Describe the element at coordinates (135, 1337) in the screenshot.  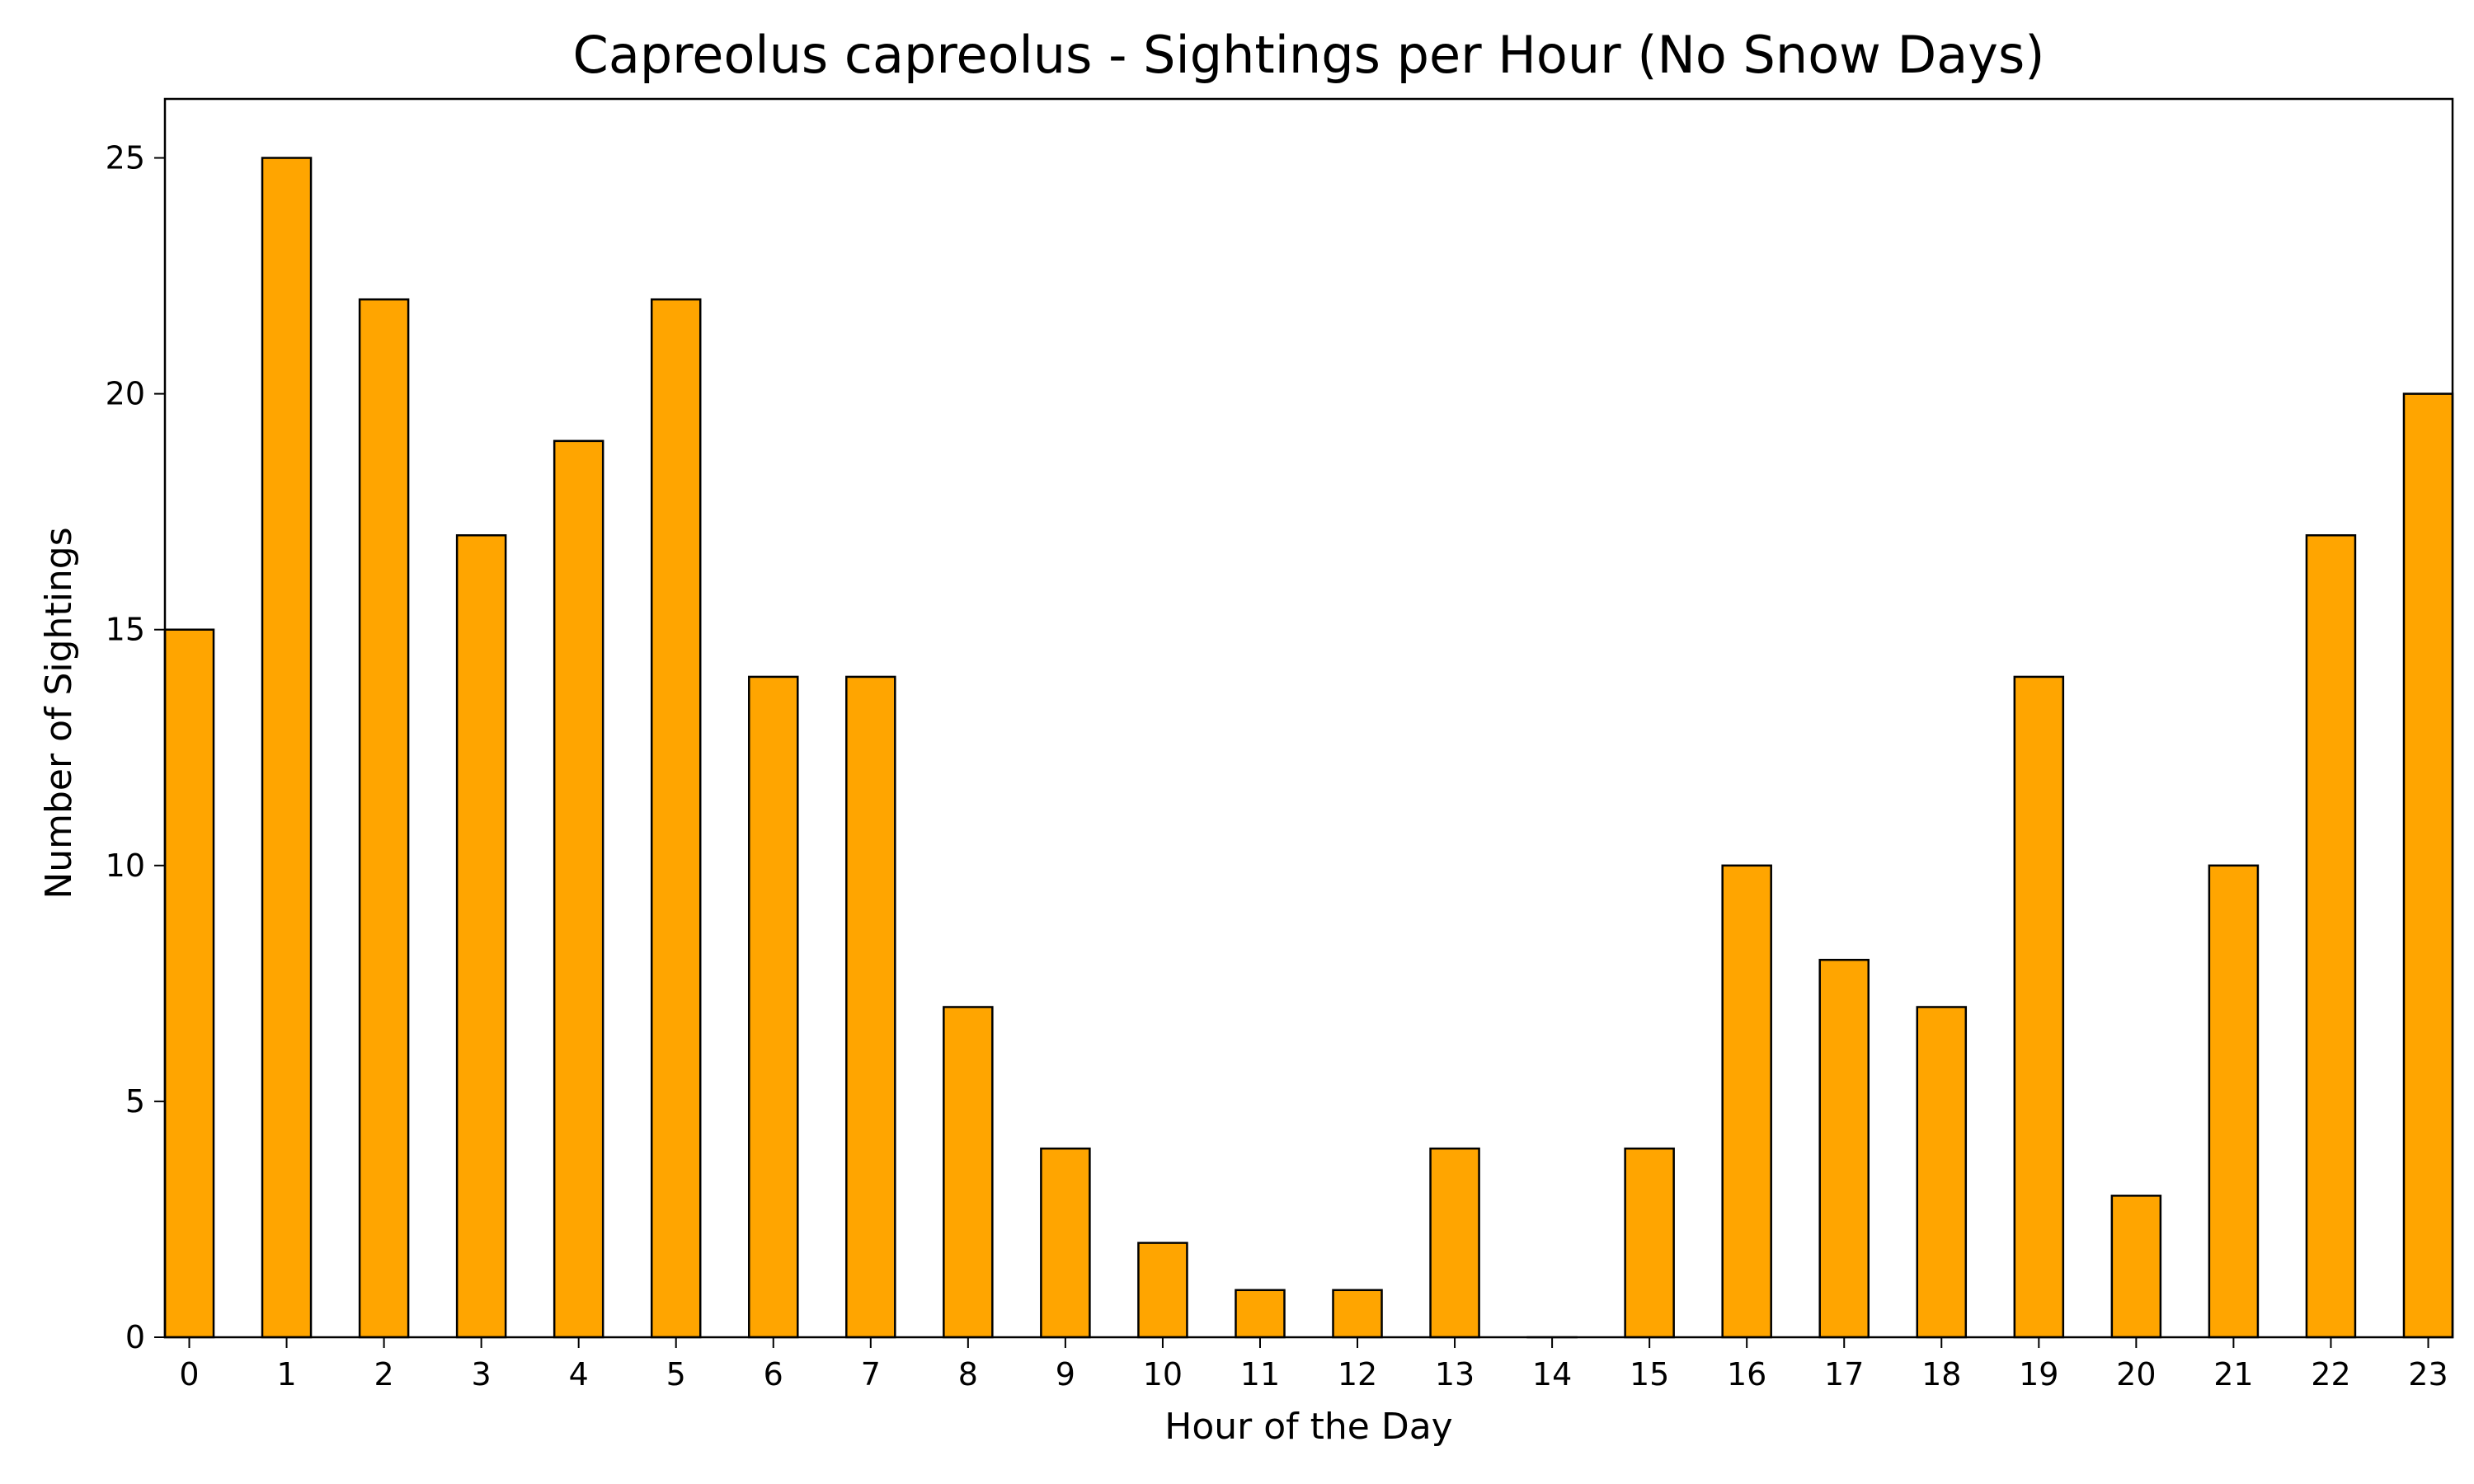
I see `y-tick-label: 0` at that location.